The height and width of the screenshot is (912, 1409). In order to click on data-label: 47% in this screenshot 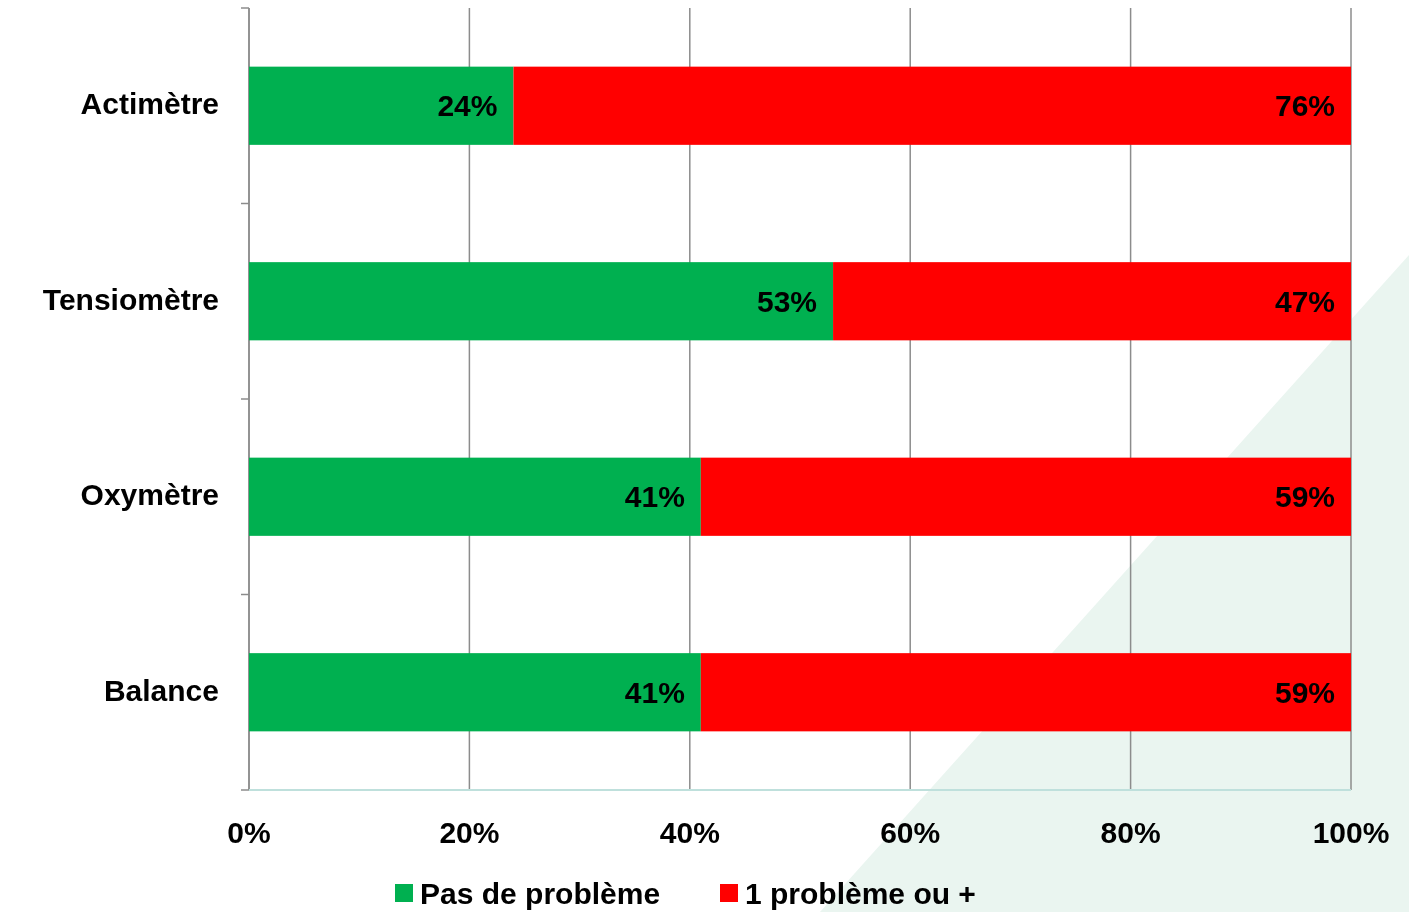, I will do `click(1304, 301)`.